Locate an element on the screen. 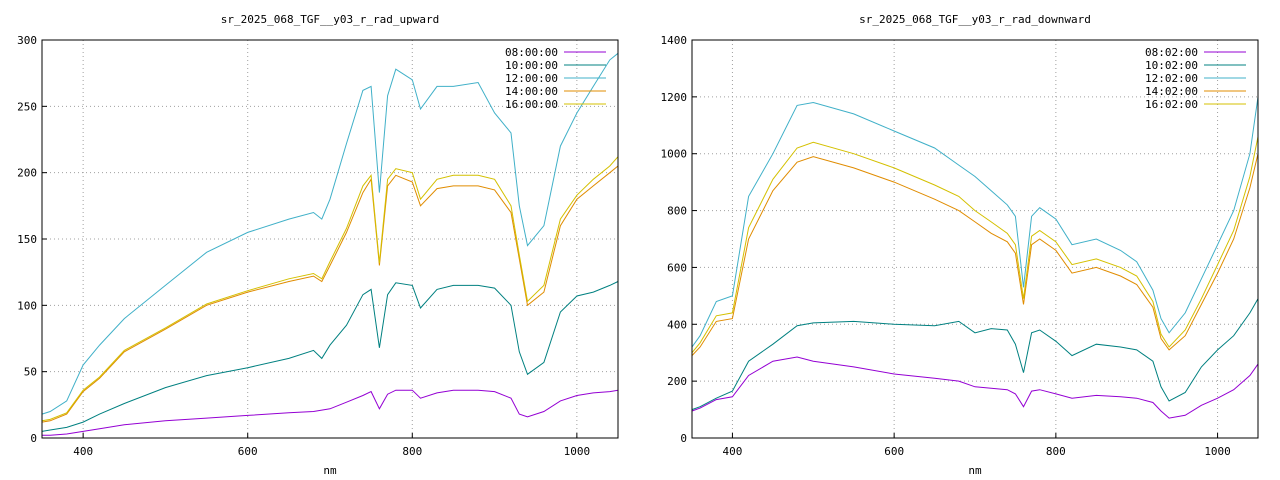  legend-entry: 16:02:00 is located at coordinates (1171, 104).